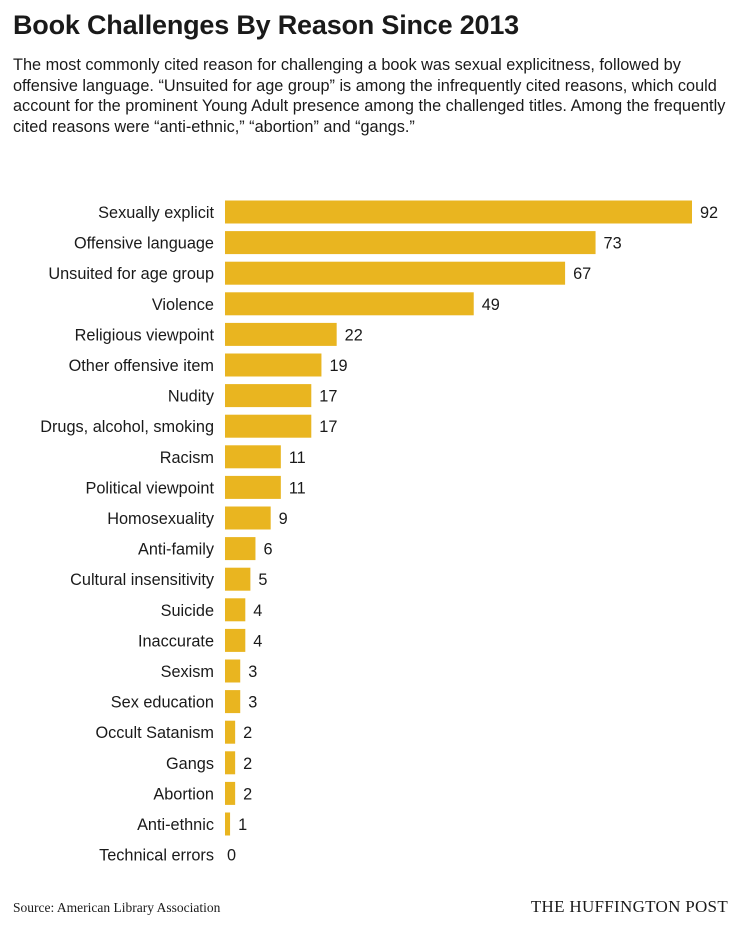 Image resolution: width=740 pixels, height=932 pixels. I want to click on category-label: Racism, so click(187, 458).